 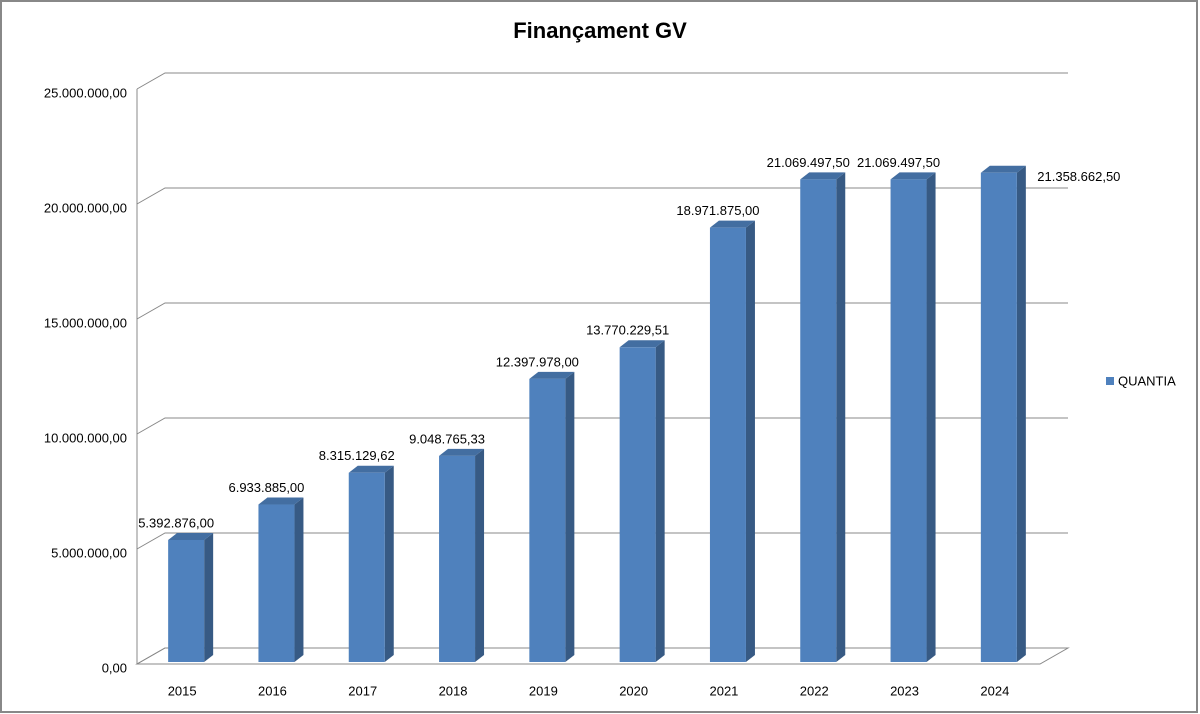 What do you see at coordinates (543, 690) in the screenshot?
I see `x-tick-label: 2019` at bounding box center [543, 690].